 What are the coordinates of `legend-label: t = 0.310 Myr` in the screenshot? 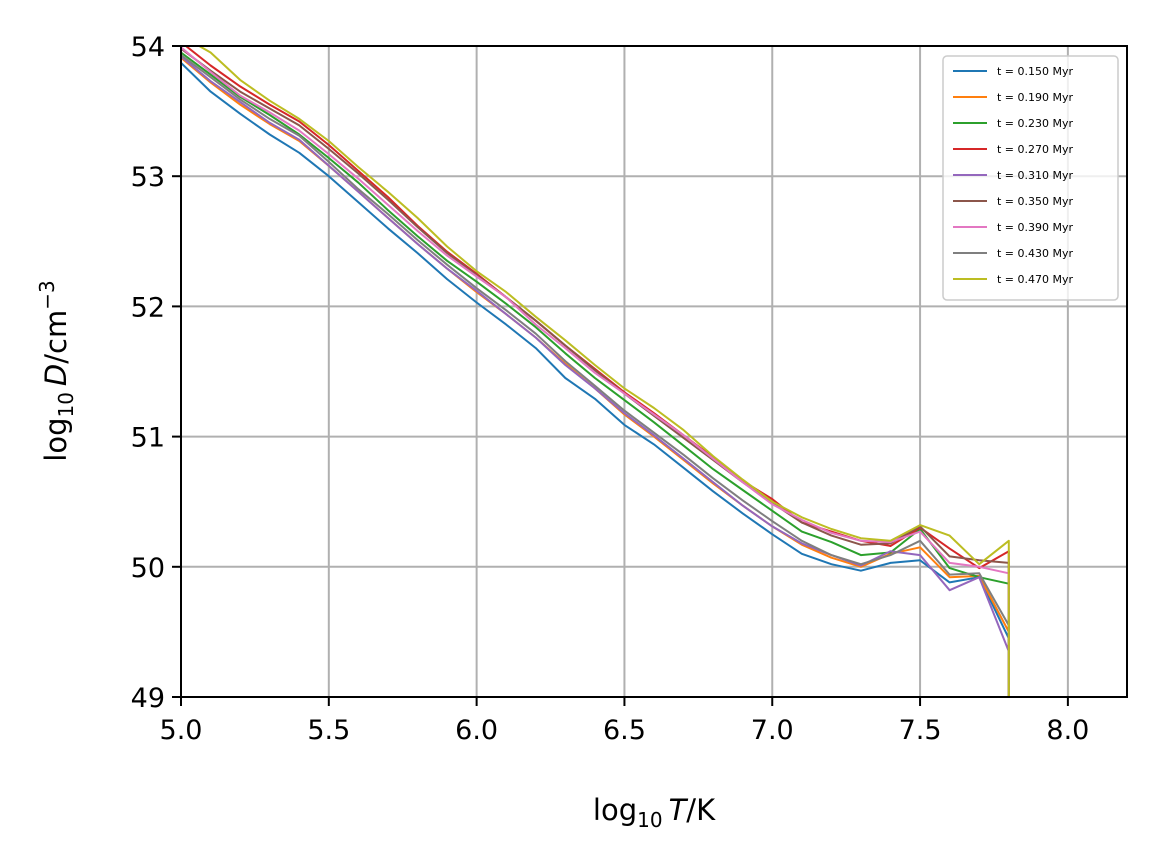 It's located at (1035, 175).